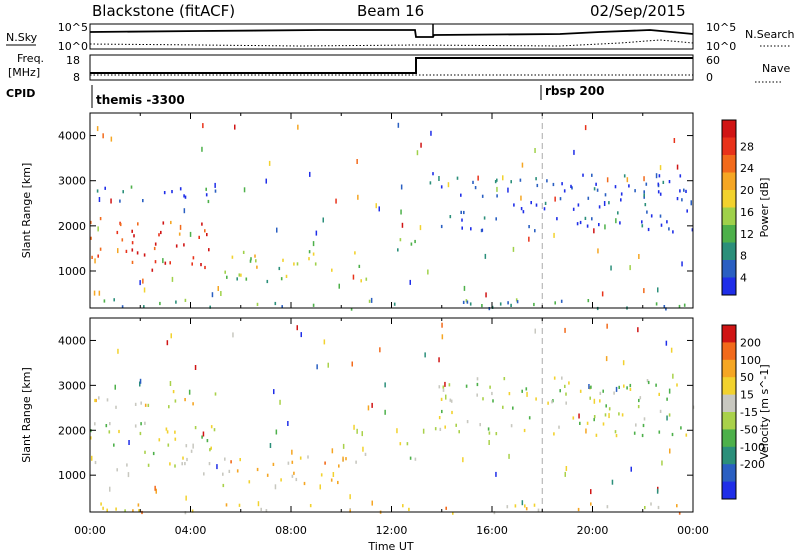  What do you see at coordinates (72, 340) in the screenshot?
I see `y-tick-label: 4000` at bounding box center [72, 340].